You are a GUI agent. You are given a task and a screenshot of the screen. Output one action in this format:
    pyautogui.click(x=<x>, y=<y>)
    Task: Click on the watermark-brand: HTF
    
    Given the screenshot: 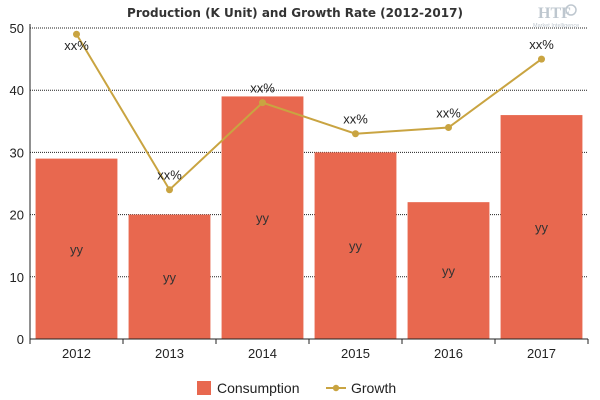 What is the action you would take?
    pyautogui.click(x=554, y=13)
    